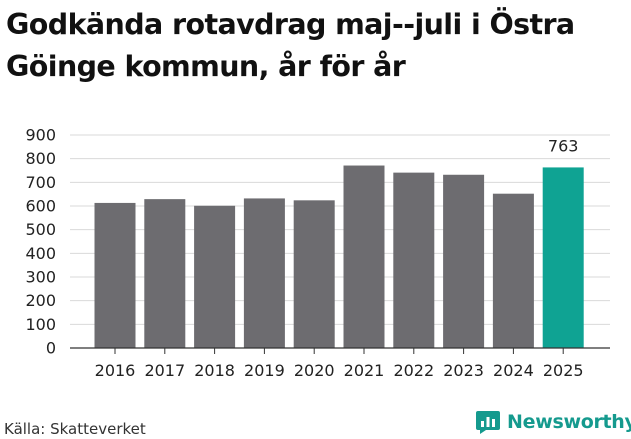 The image size is (631, 439). I want to click on y-tick-label: 800, so click(40, 158).